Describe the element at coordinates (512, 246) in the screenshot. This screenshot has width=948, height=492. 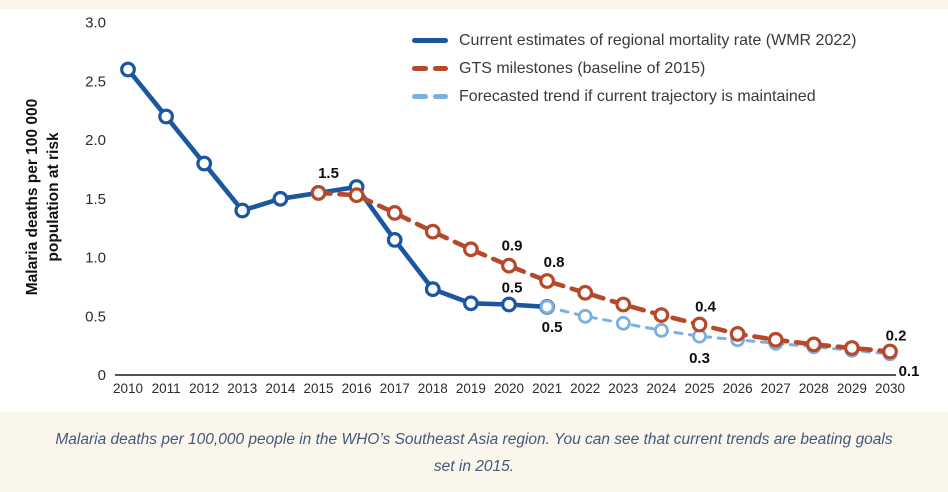
I see `value-label: 0.9` at that location.